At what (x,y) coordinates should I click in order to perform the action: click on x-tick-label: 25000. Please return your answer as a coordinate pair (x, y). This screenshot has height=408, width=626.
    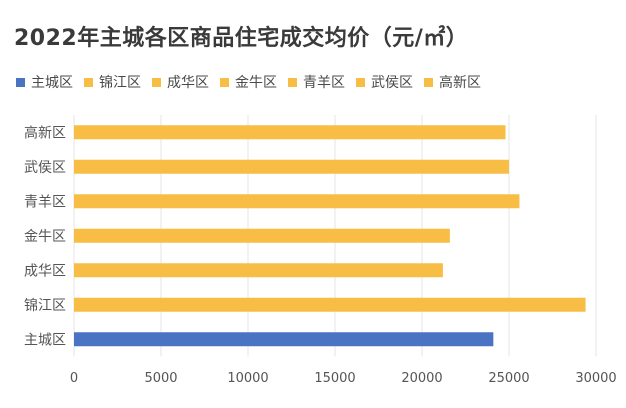
    Looking at the image, I should click on (508, 378).